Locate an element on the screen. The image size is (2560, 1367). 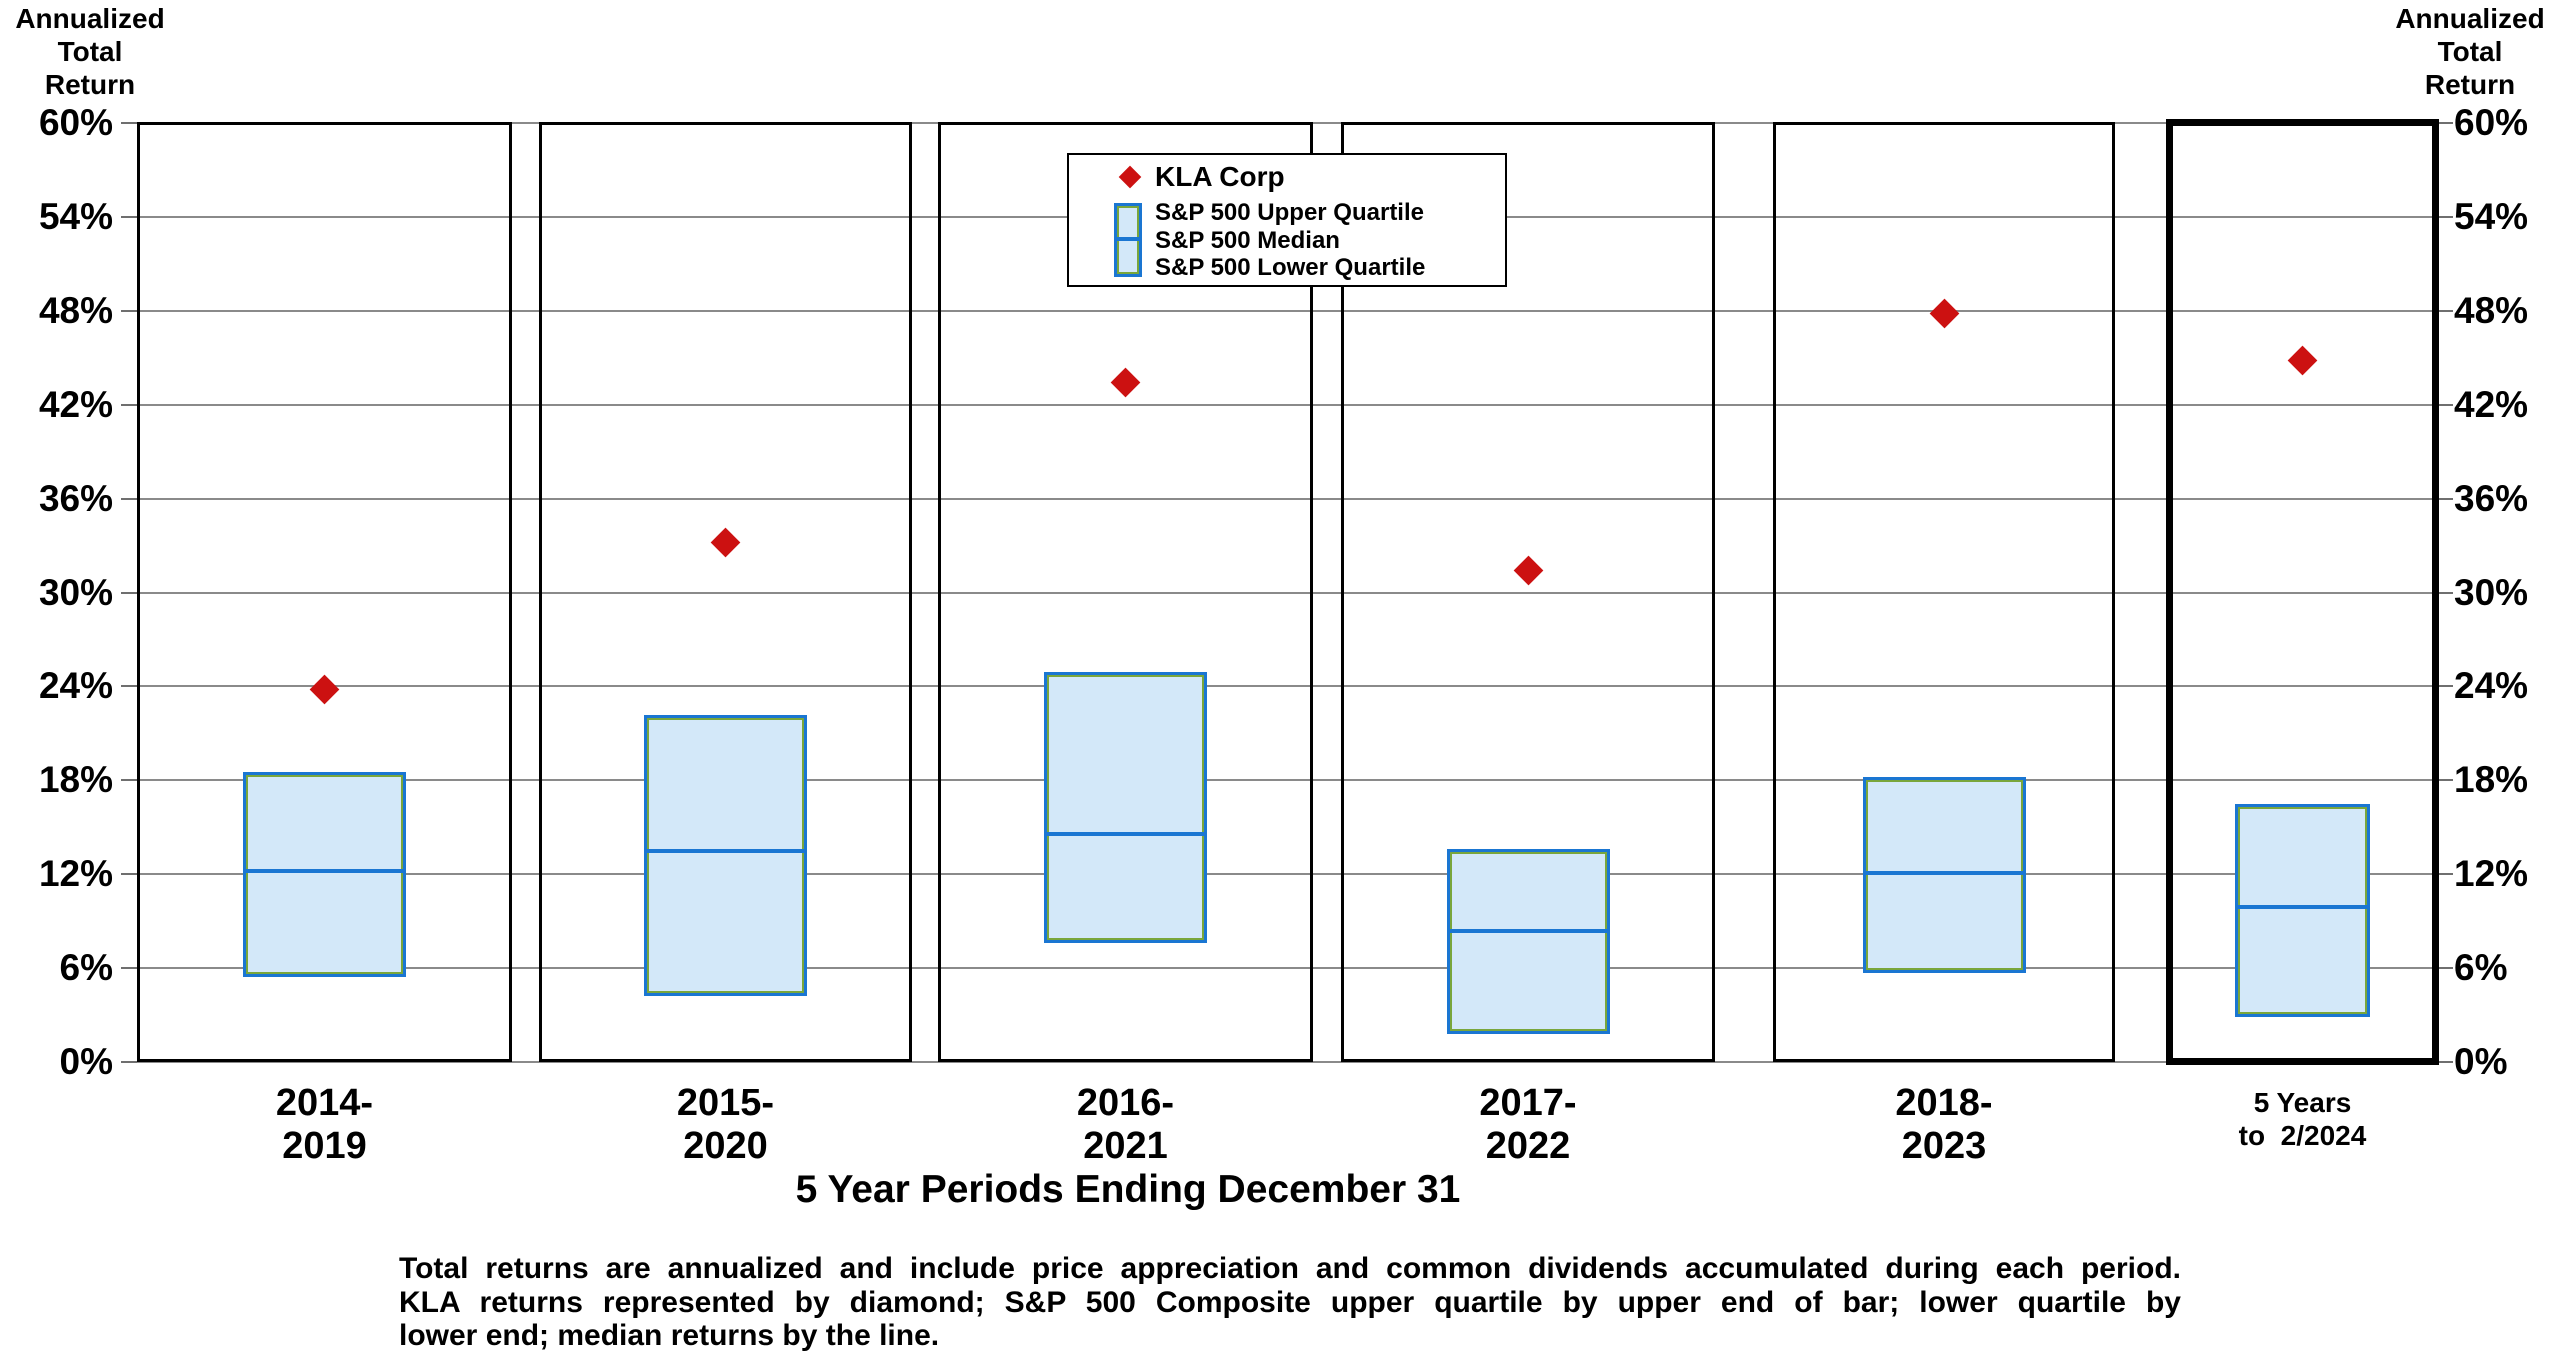
y-tick-label-left: 0% is located at coordinates (86, 1061).